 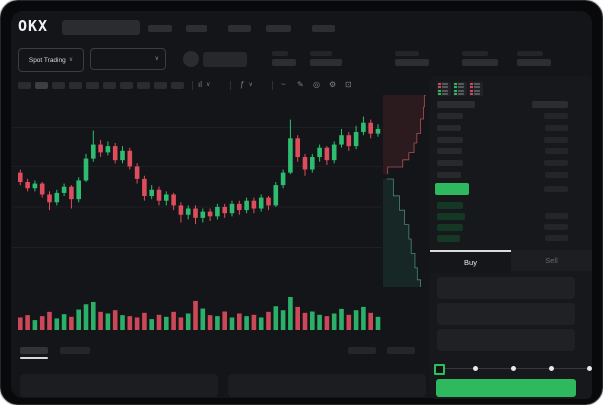 I want to click on fullscreen-icon: ⊡, so click(x=348, y=84).